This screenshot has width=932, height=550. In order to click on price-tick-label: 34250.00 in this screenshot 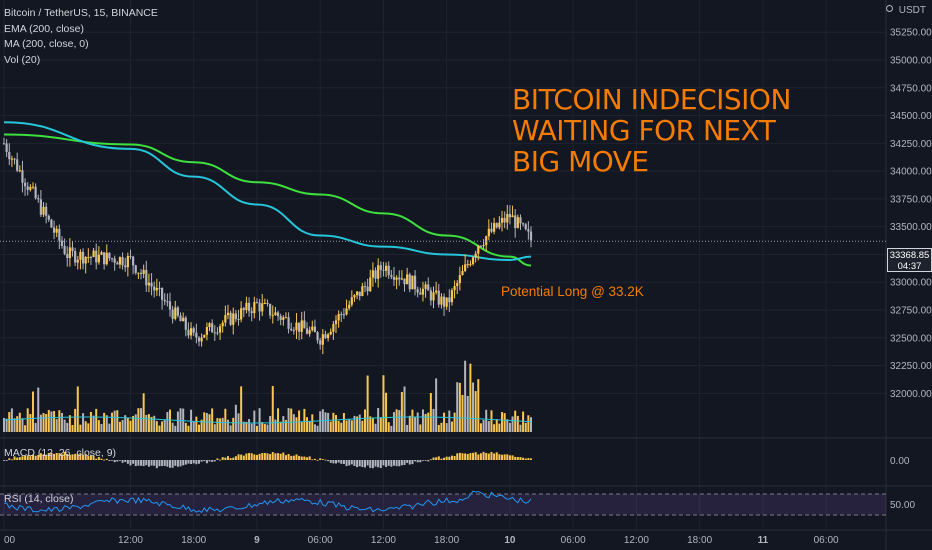, I will do `click(911, 144)`.